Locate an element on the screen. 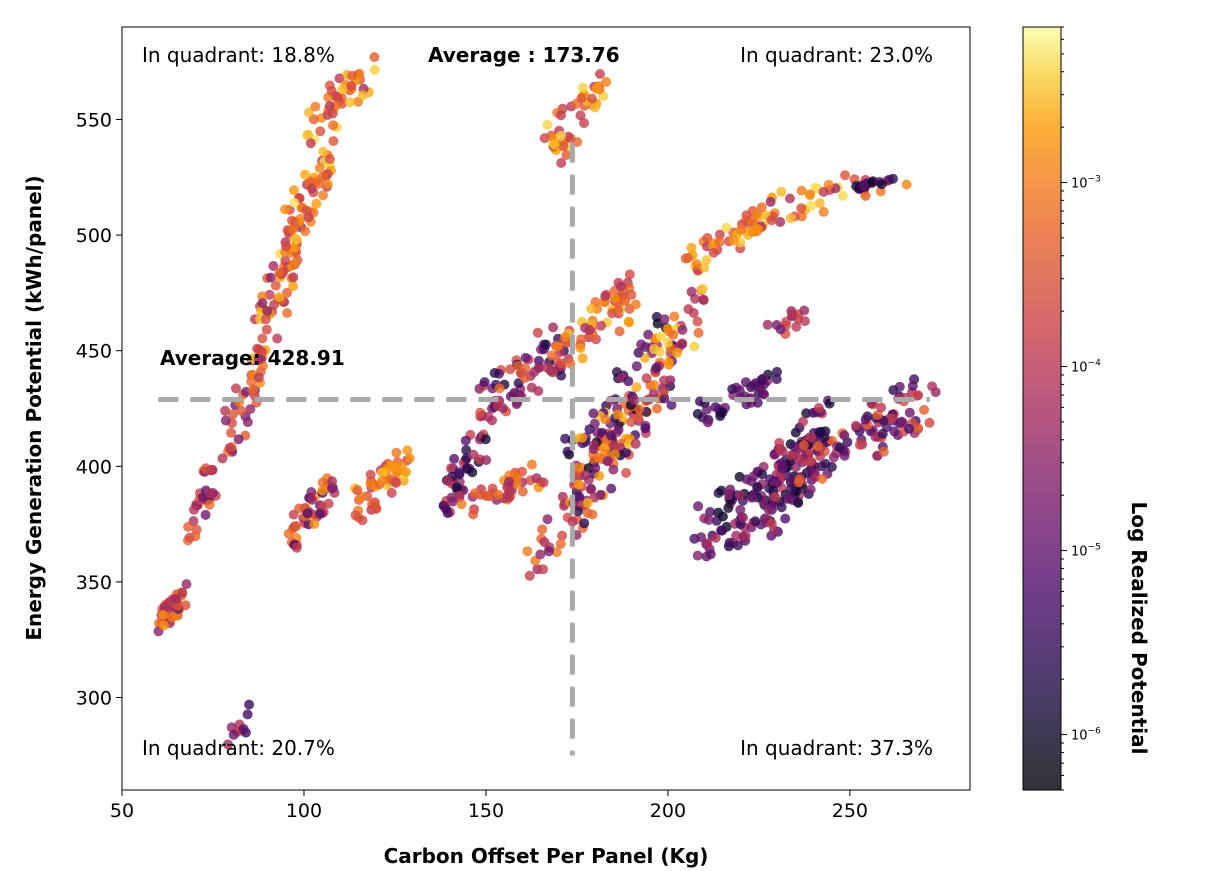 The image size is (1210, 871). average-x-label: Average : 173.76 is located at coordinates (524, 55).